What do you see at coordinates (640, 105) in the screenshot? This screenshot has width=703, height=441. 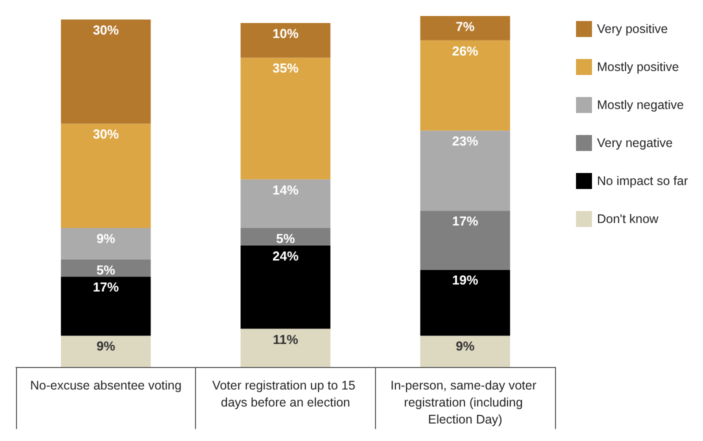 I see `legend-label: Mostly negative` at bounding box center [640, 105].